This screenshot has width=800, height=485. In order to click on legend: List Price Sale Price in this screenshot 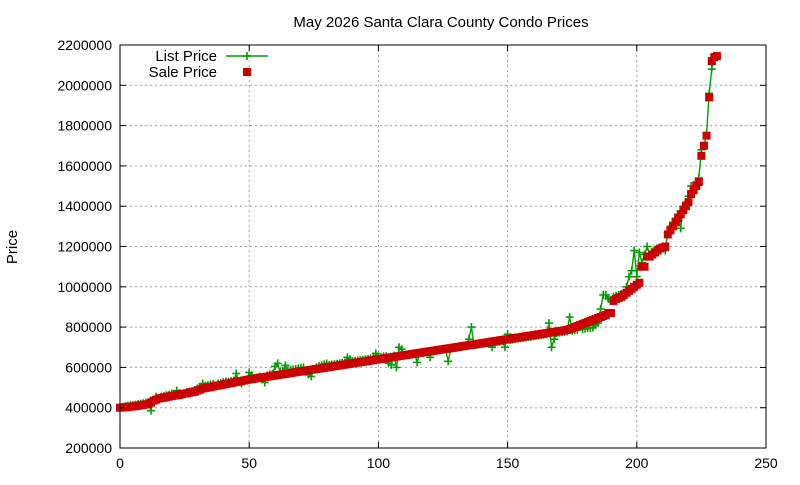, I will do `click(208, 64)`.